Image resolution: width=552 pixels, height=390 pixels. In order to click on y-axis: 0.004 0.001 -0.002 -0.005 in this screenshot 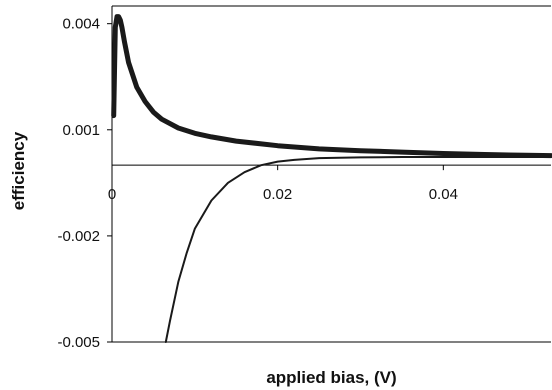, I will do `click(84, 183)`.